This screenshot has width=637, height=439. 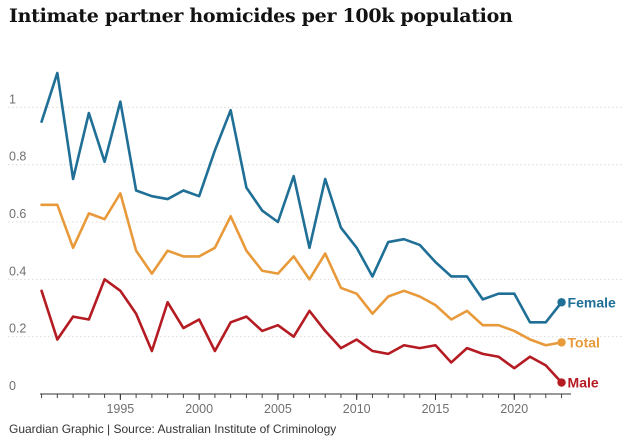 I want to click on series-label-female: Female, so click(x=592, y=302).